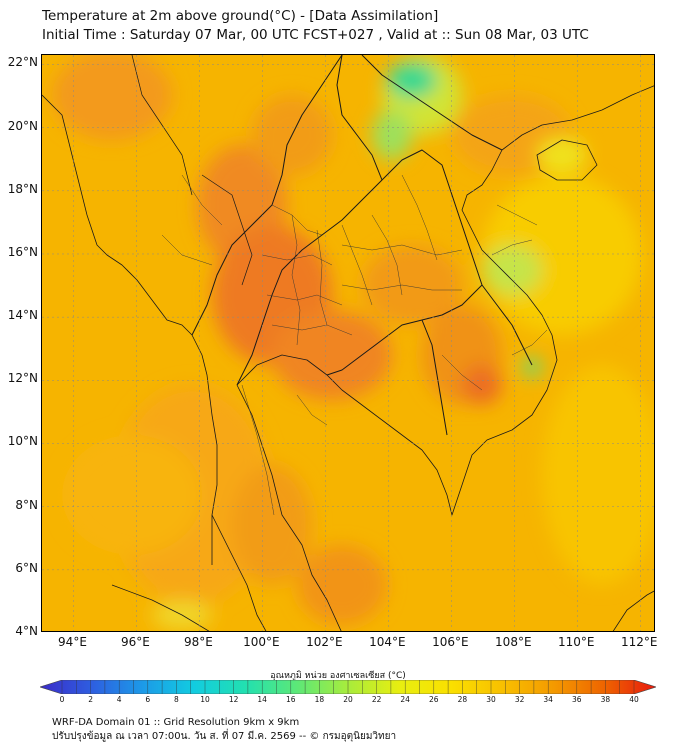 The width and height of the screenshot is (676, 756). Describe the element at coordinates (26, 567) in the screenshot. I see `latitude-label: 6°N` at that location.